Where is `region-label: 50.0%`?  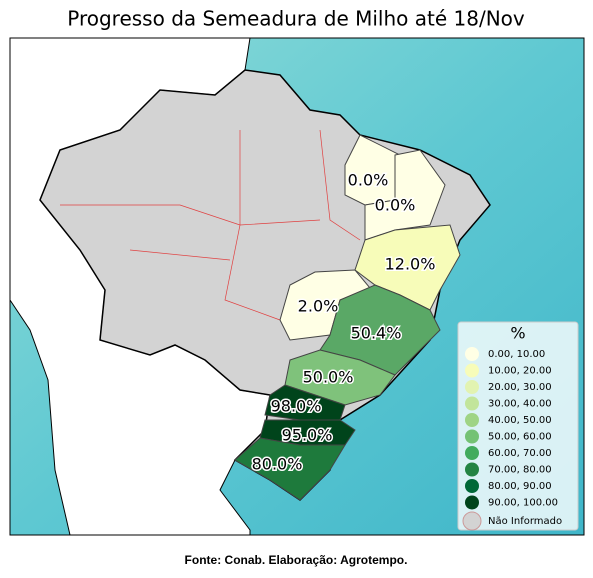
region-label: 50.0% is located at coordinates (328, 377).